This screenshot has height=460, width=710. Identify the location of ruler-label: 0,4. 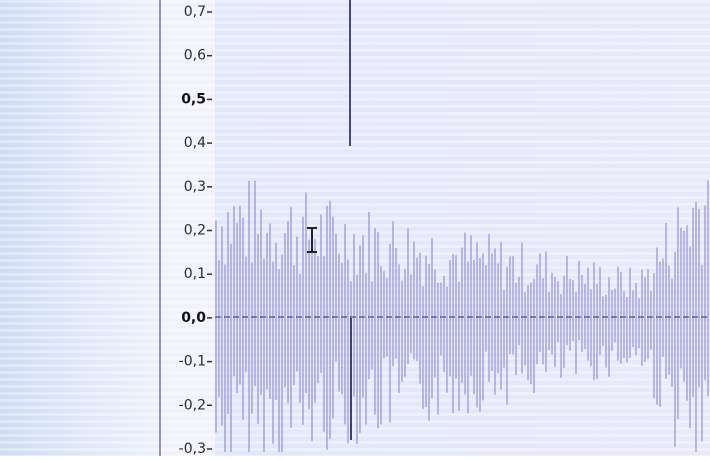
(195, 143).